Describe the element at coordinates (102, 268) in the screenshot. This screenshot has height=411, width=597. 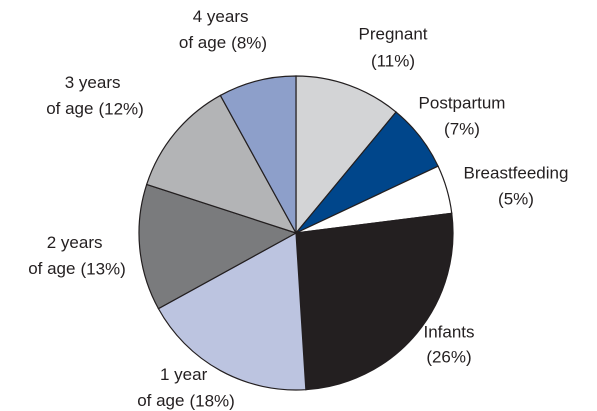
I see `value-label: (13%)` at that location.